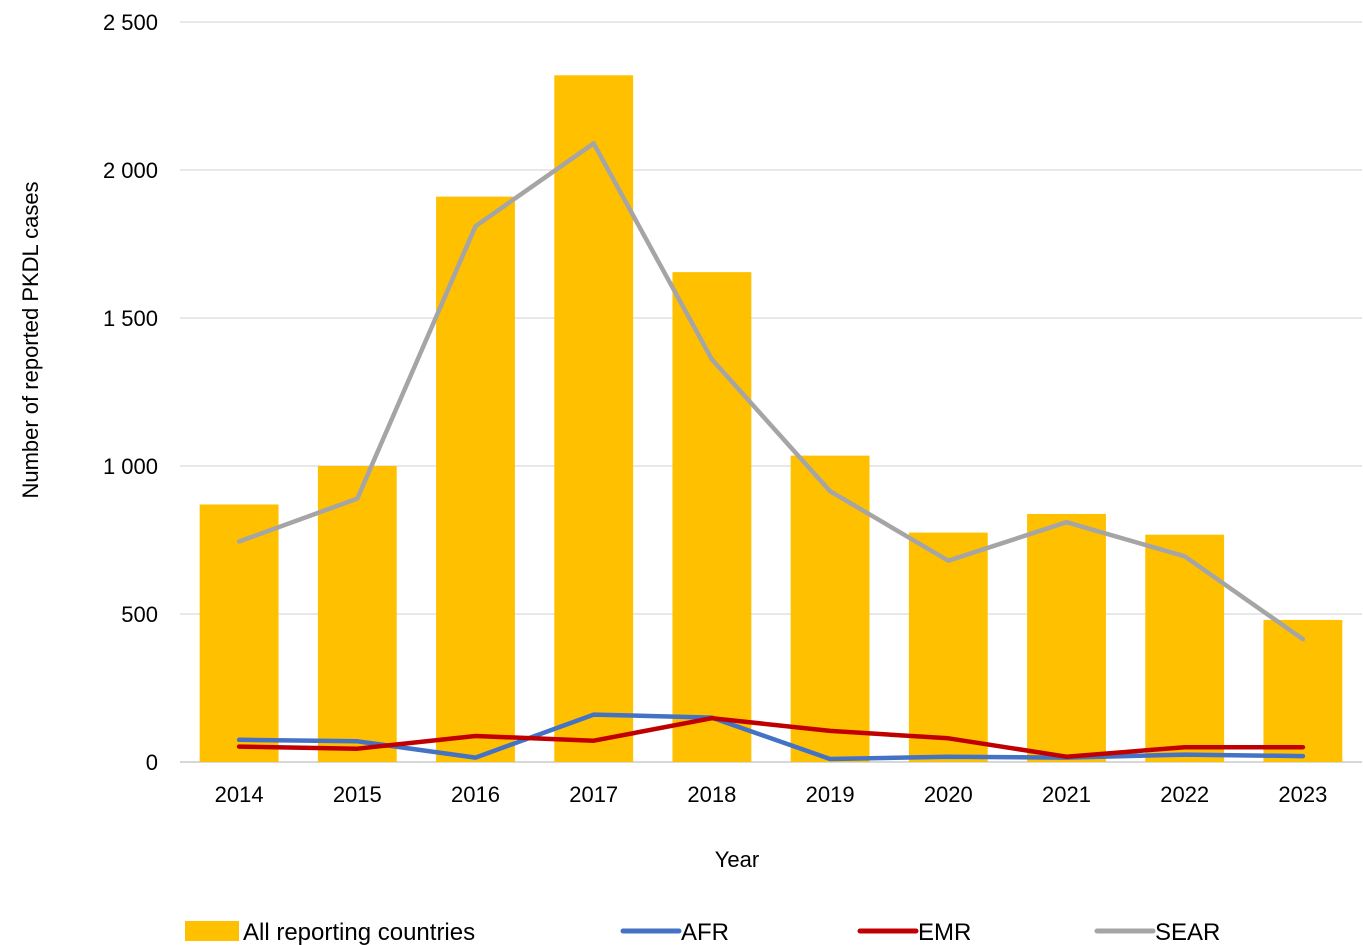 The width and height of the screenshot is (1363, 945). Describe the element at coordinates (711, 794) in the screenshot. I see `x-tick-label: 2018` at that location.